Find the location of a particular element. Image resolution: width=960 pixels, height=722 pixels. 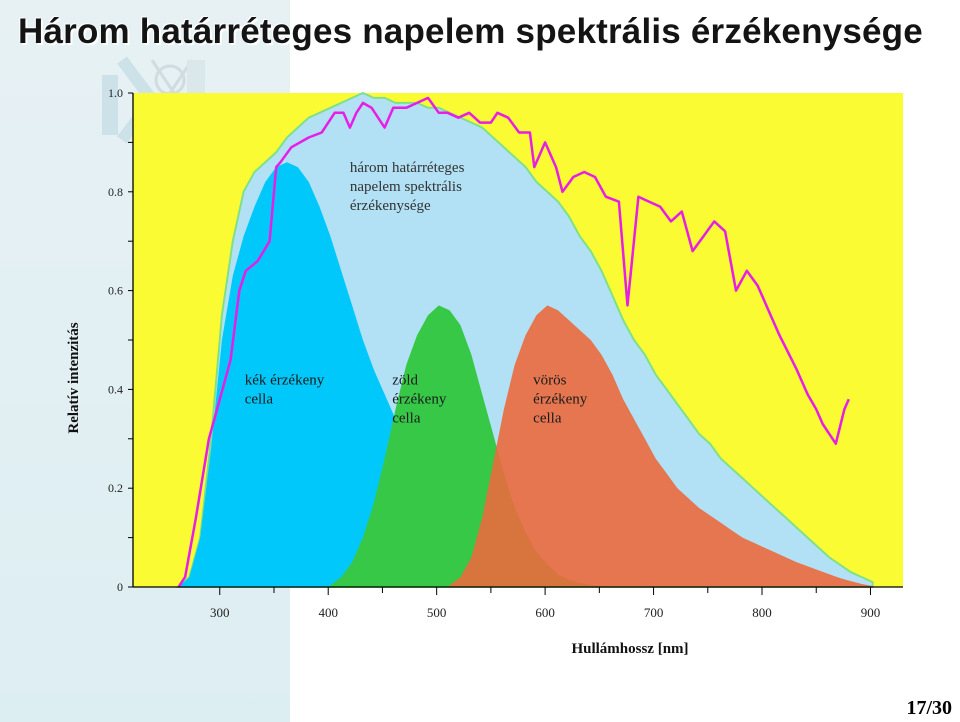

y-tick-label: 0.2 is located at coordinates (115, 488).